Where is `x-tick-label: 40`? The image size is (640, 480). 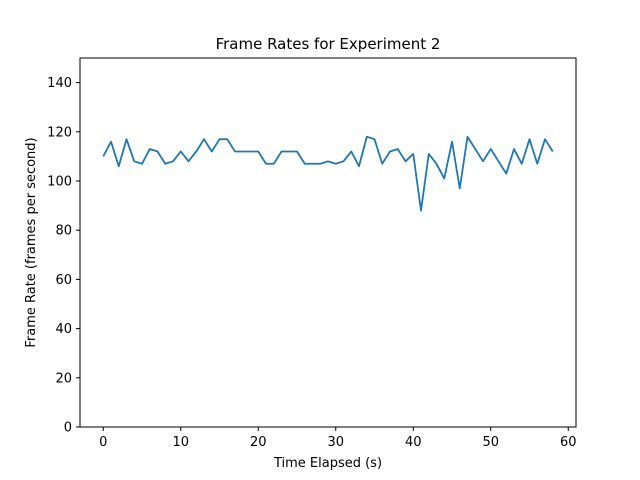
x-tick-label: 40 is located at coordinates (413, 442).